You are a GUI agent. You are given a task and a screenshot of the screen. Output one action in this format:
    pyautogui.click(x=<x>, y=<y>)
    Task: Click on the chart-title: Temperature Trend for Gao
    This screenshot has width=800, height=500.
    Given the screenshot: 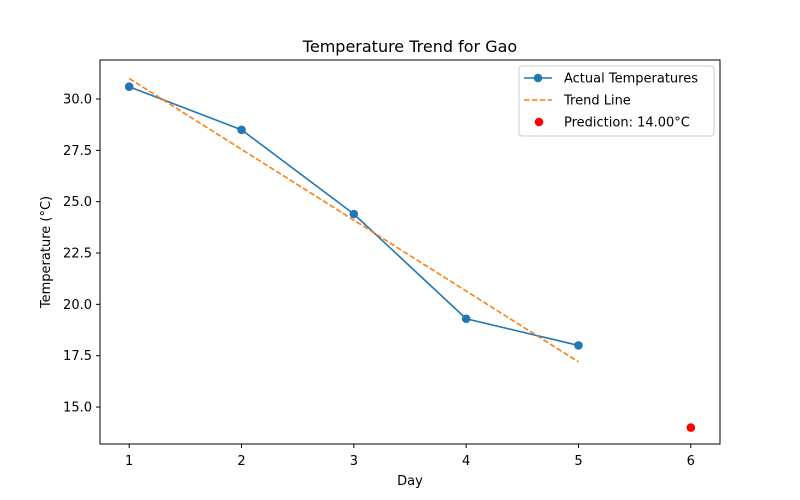 What is the action you would take?
    pyautogui.click(x=409, y=46)
    